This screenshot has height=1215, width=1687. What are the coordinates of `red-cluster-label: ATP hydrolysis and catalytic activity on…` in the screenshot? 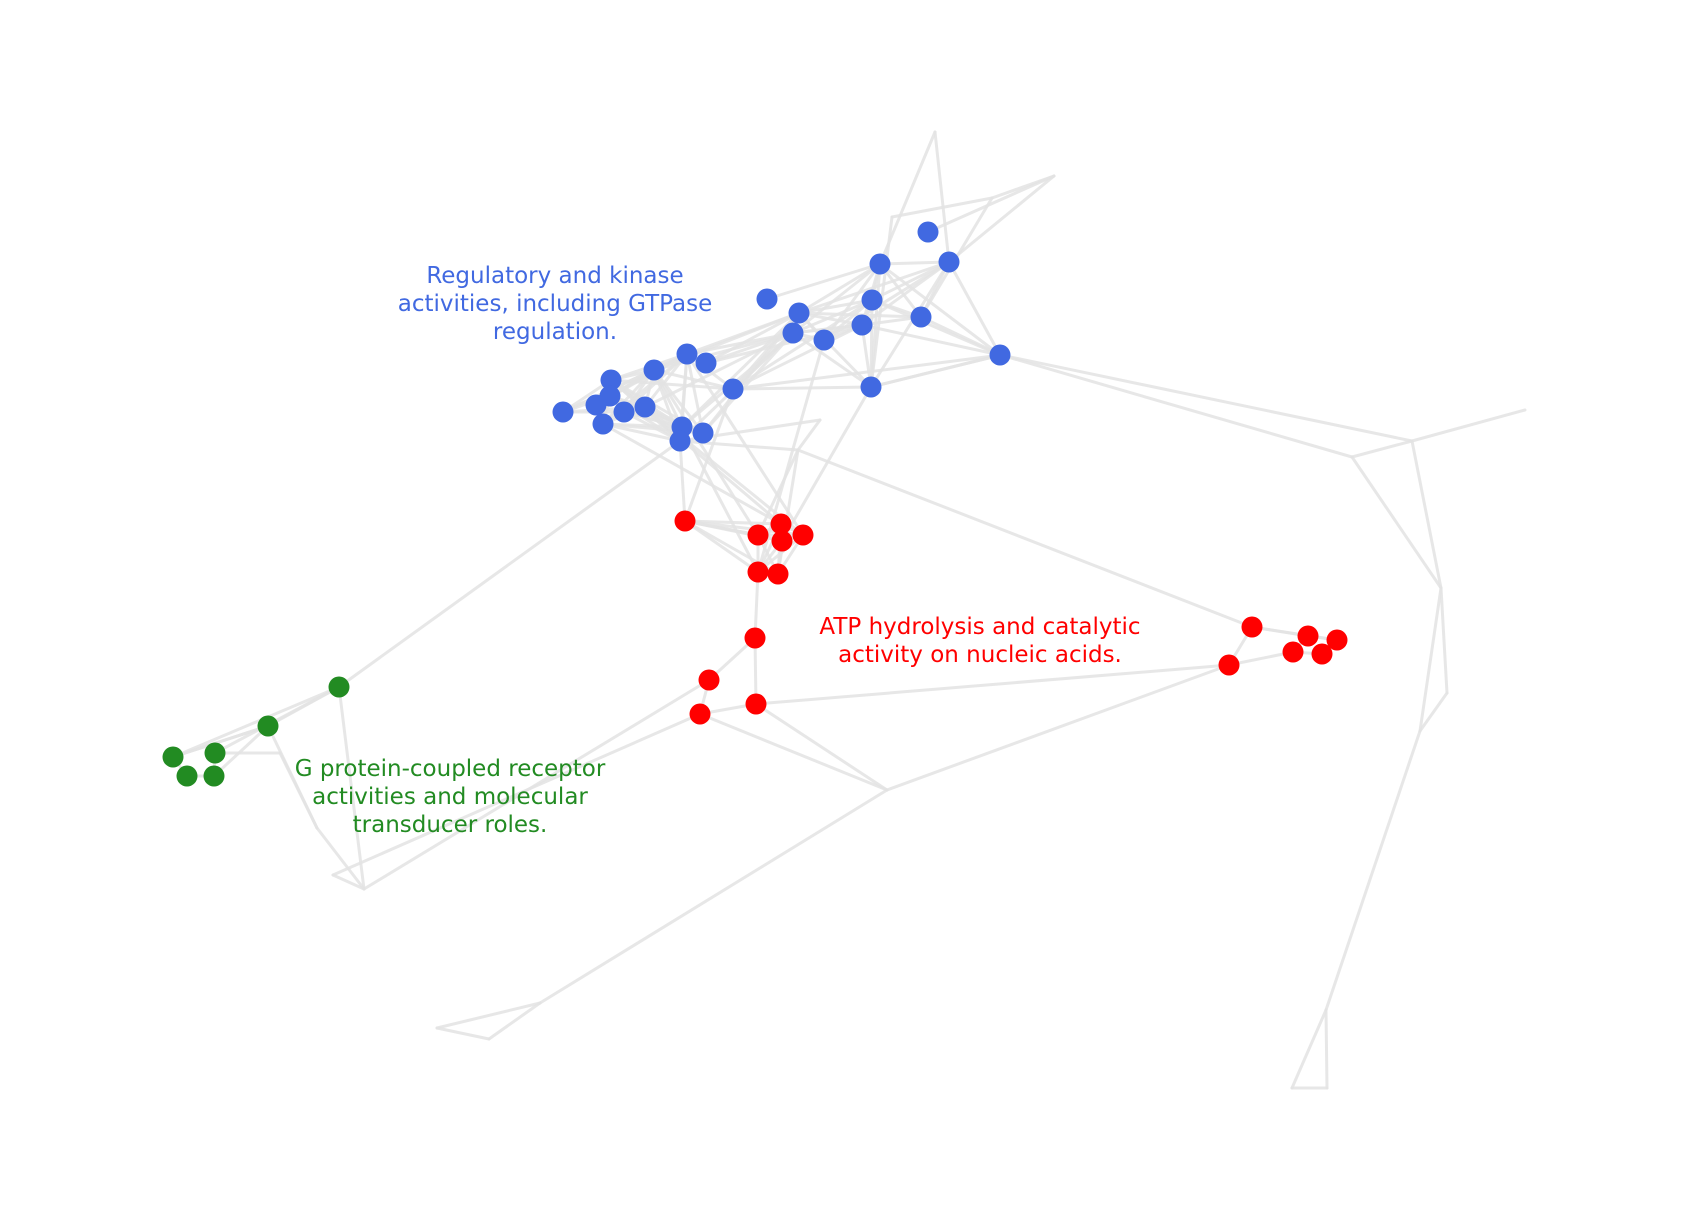 It's located at (980, 641).